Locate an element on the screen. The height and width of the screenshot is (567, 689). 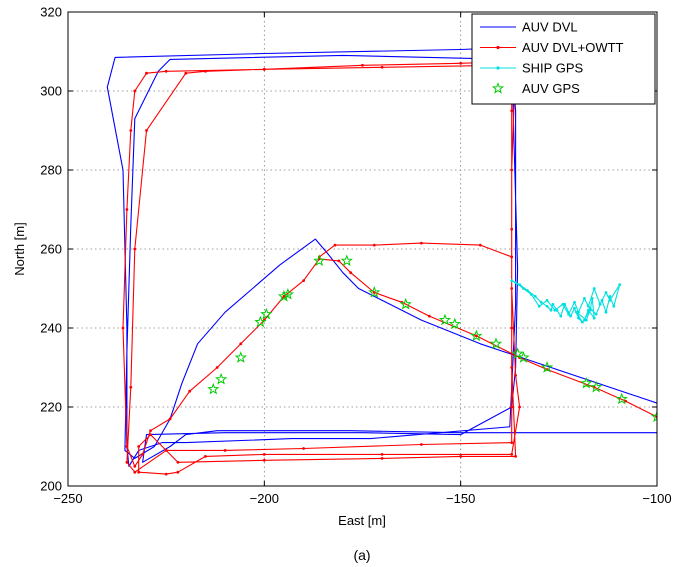
x-tick-label: −250 is located at coordinates (67, 498).